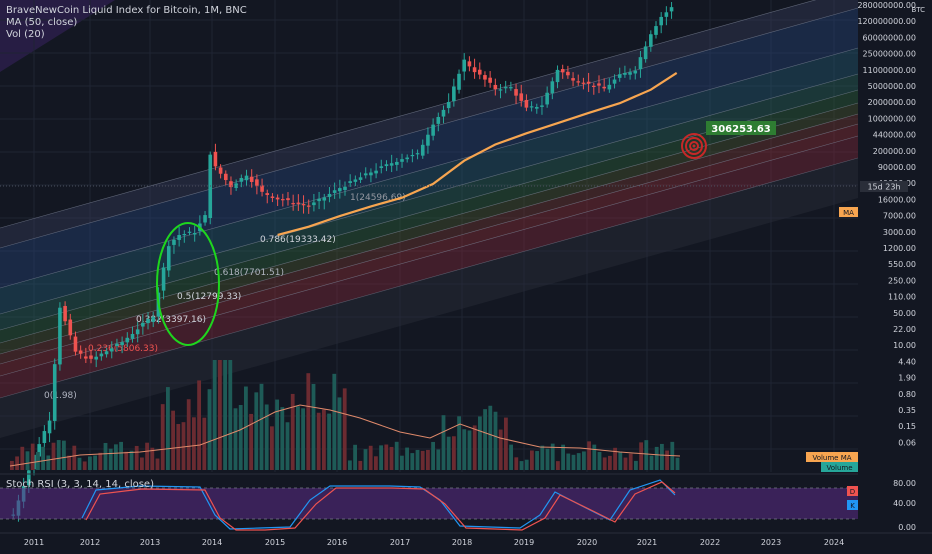  I want to click on stoch-rsi-legend: Stoch RSI (3, 3, 14, 14, close), so click(80, 484).